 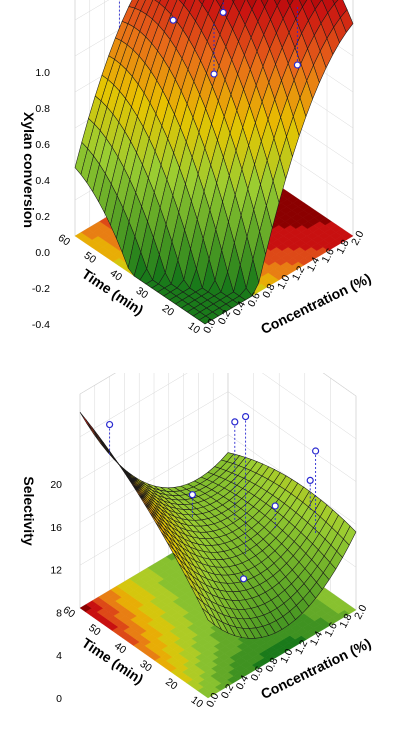 I want to click on z-axis-title: Xylan conversion, so click(x=29, y=170).